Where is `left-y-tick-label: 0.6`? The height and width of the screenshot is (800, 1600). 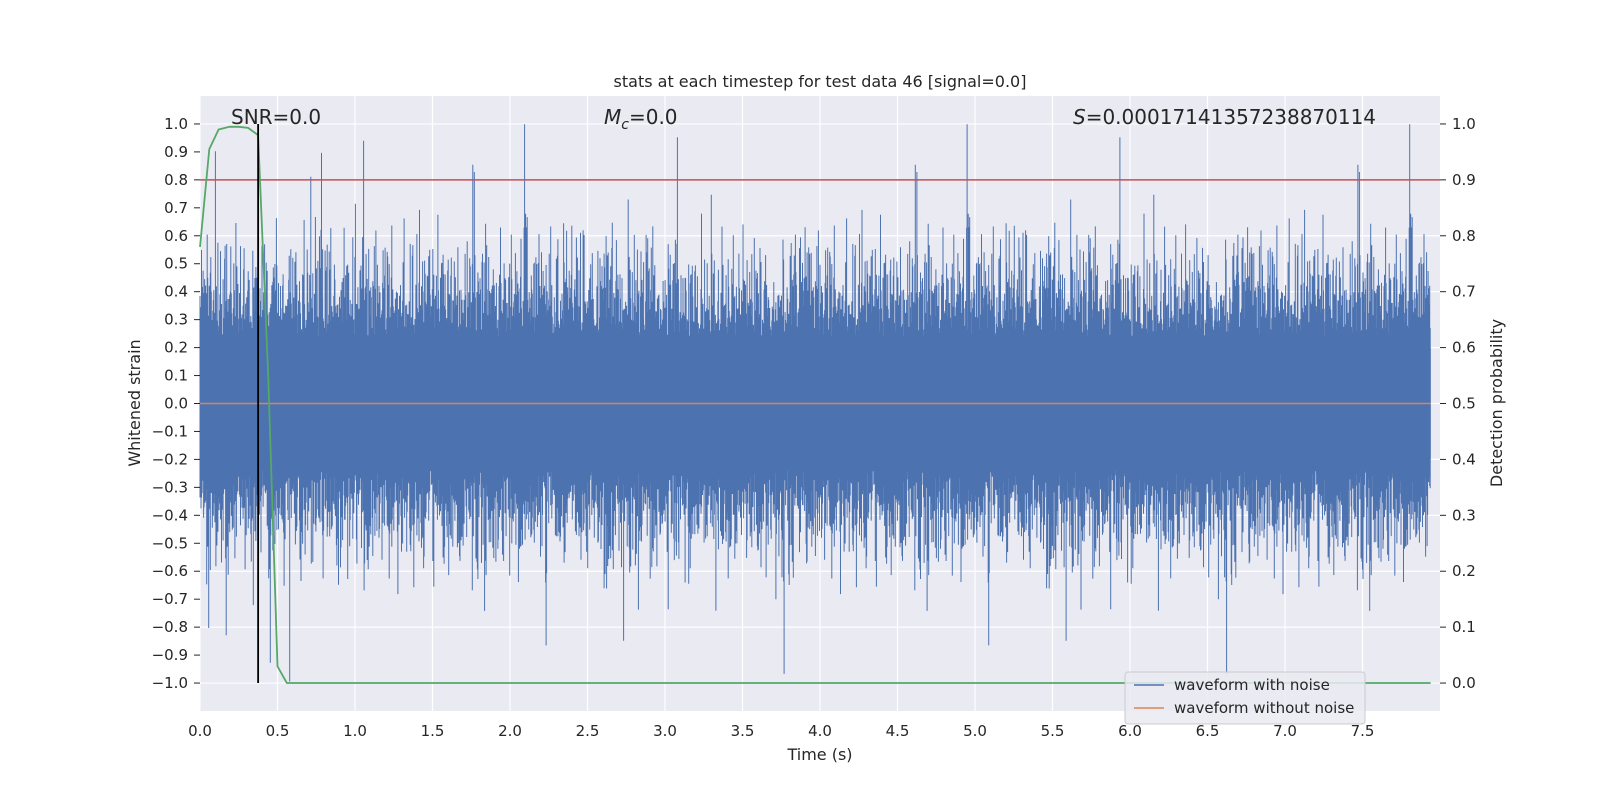 left-y-tick-label: 0.6 is located at coordinates (176, 236).